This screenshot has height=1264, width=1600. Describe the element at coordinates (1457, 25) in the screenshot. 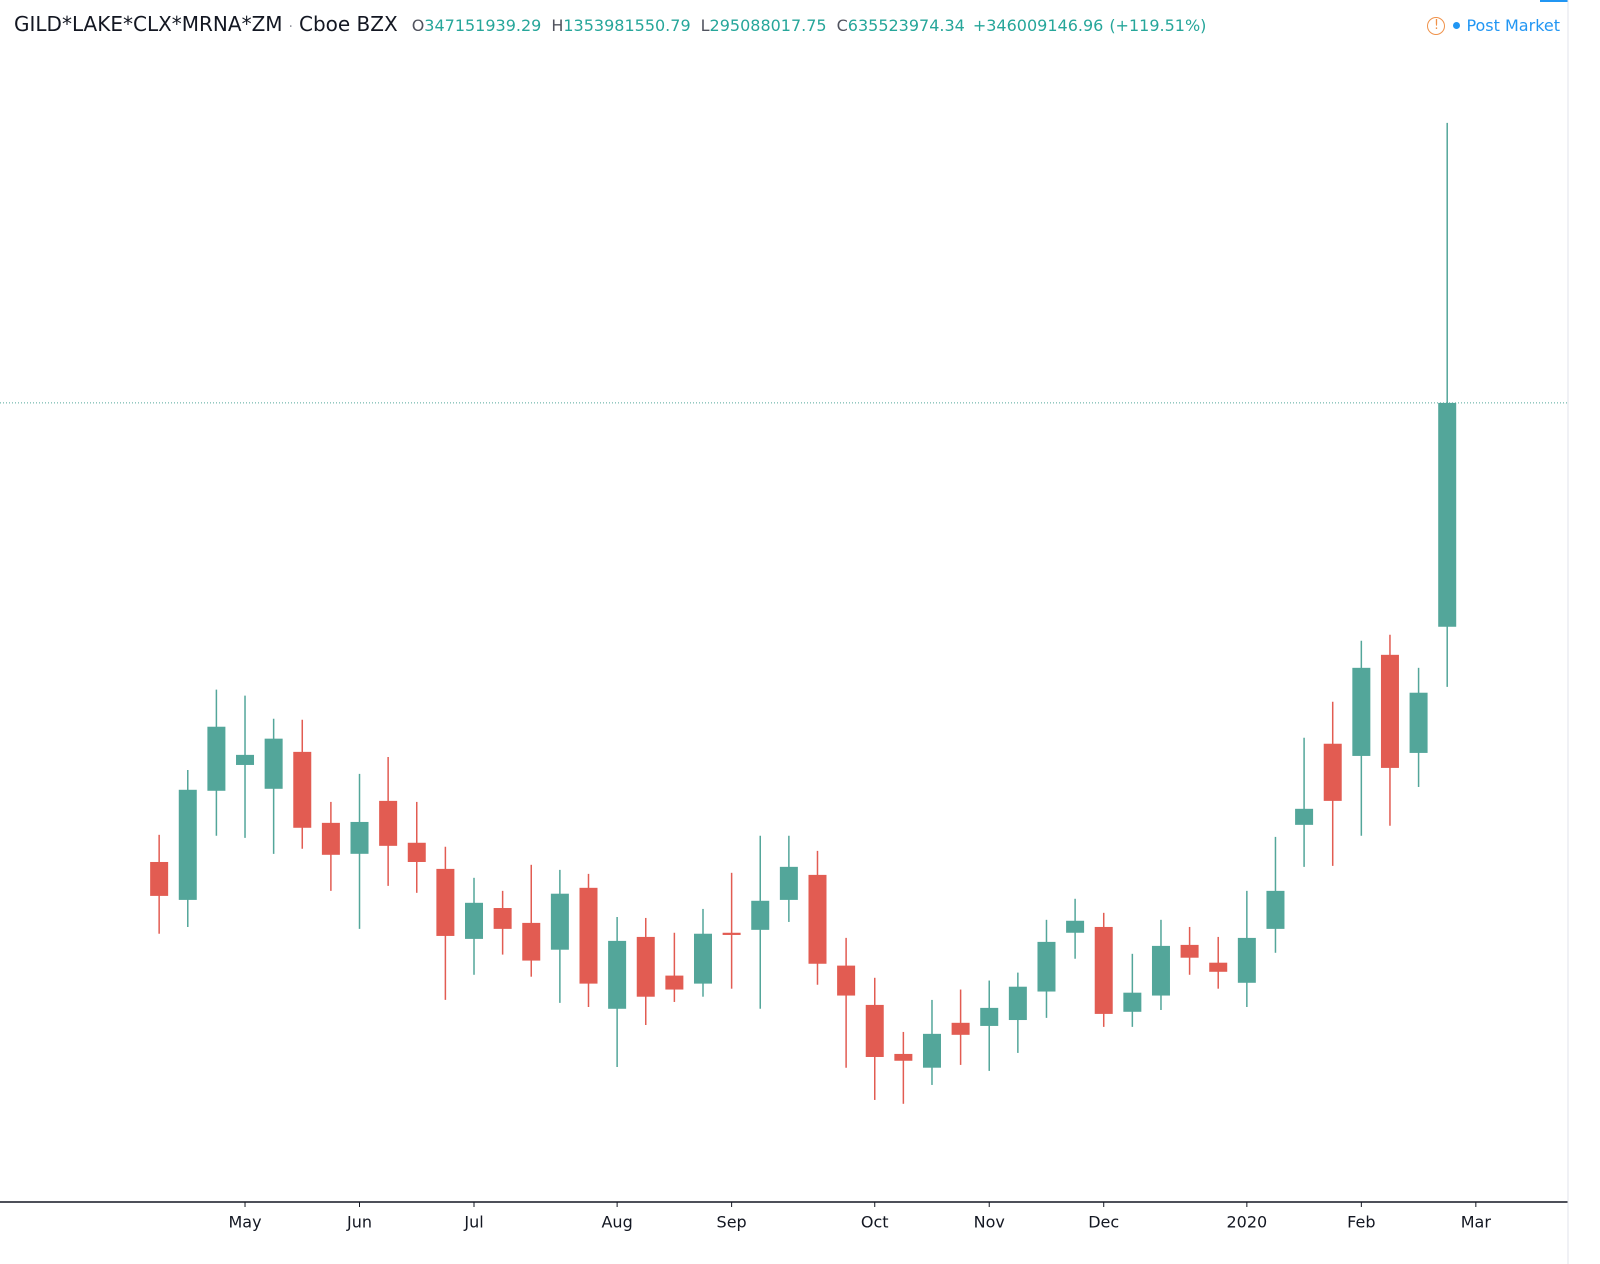

I see `status-dot` at that location.